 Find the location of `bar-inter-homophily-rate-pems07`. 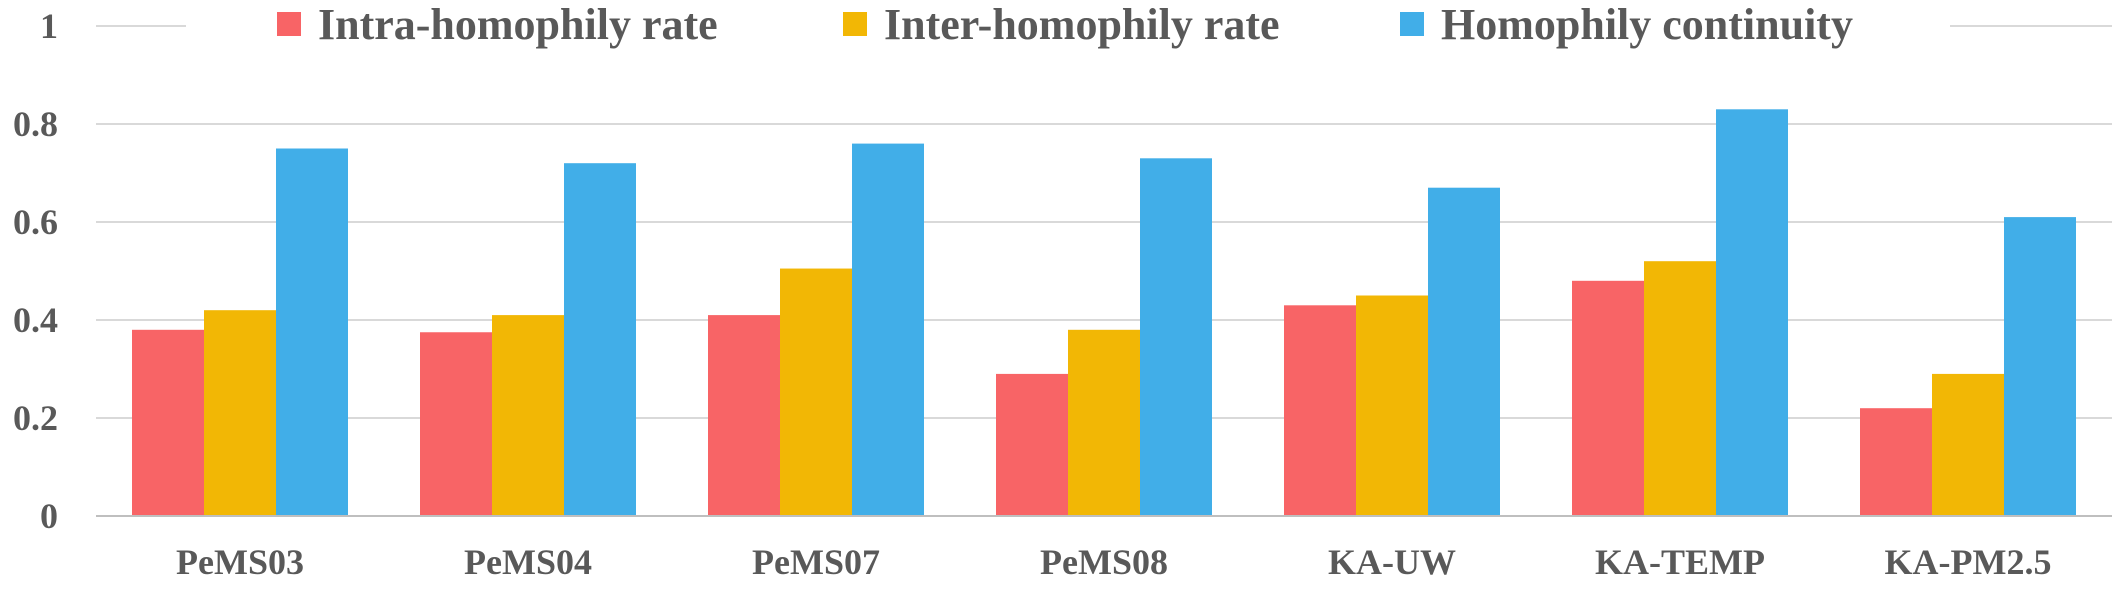

bar-inter-homophily-rate-pems07 is located at coordinates (816, 392).